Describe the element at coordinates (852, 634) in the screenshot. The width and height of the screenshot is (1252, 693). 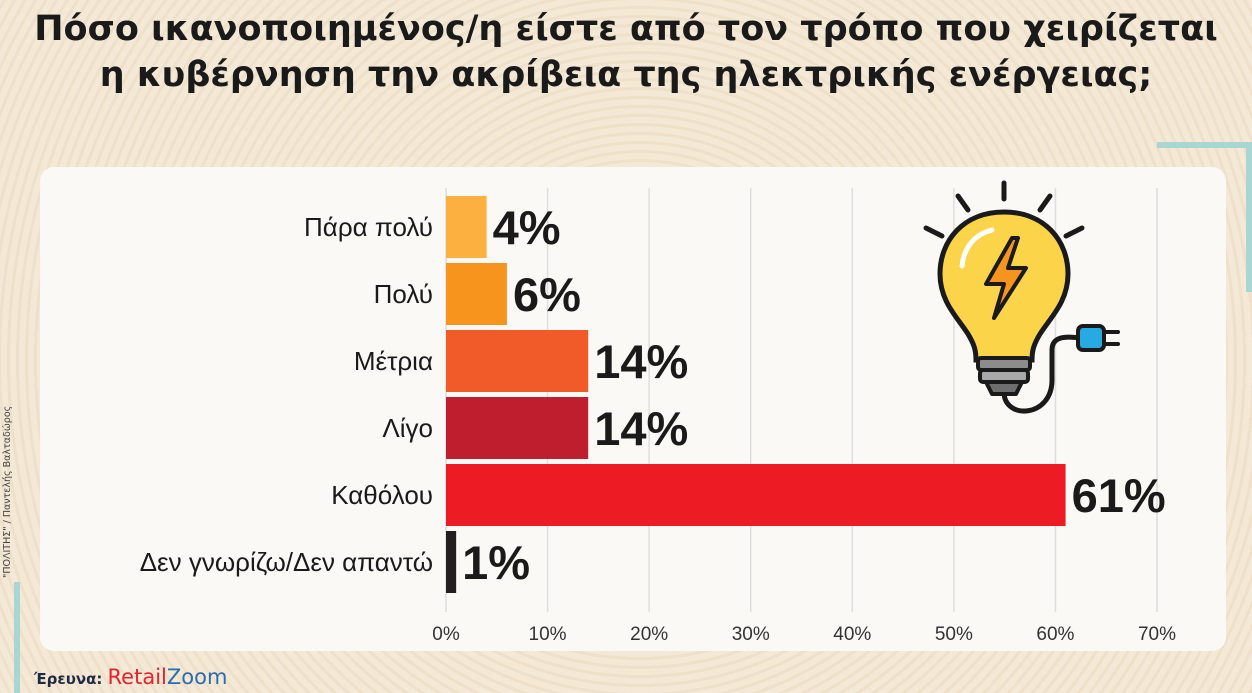
I see `x-tick-label: 40%` at that location.